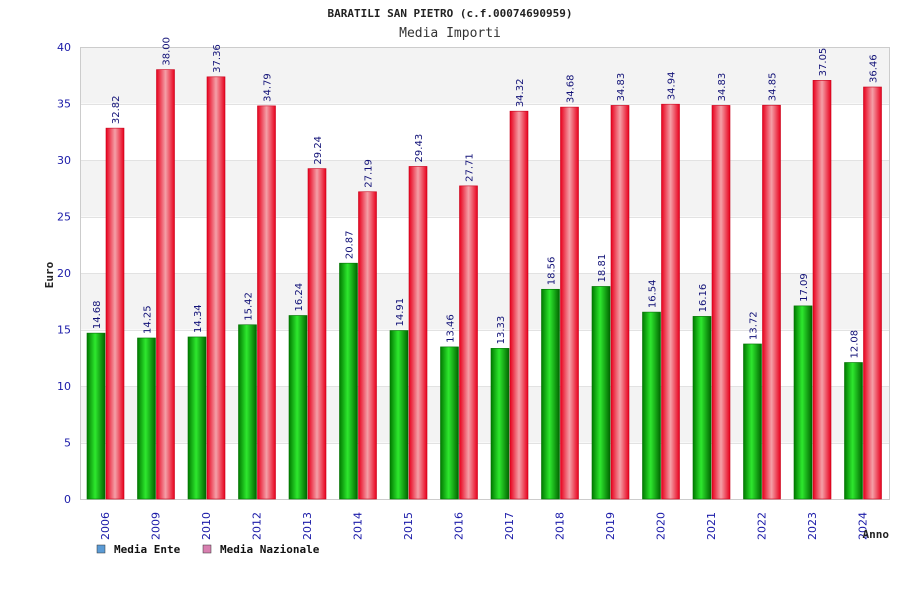  What do you see at coordinates (773, 87) in the screenshot?
I see `data-label: 34.85` at bounding box center [773, 87].